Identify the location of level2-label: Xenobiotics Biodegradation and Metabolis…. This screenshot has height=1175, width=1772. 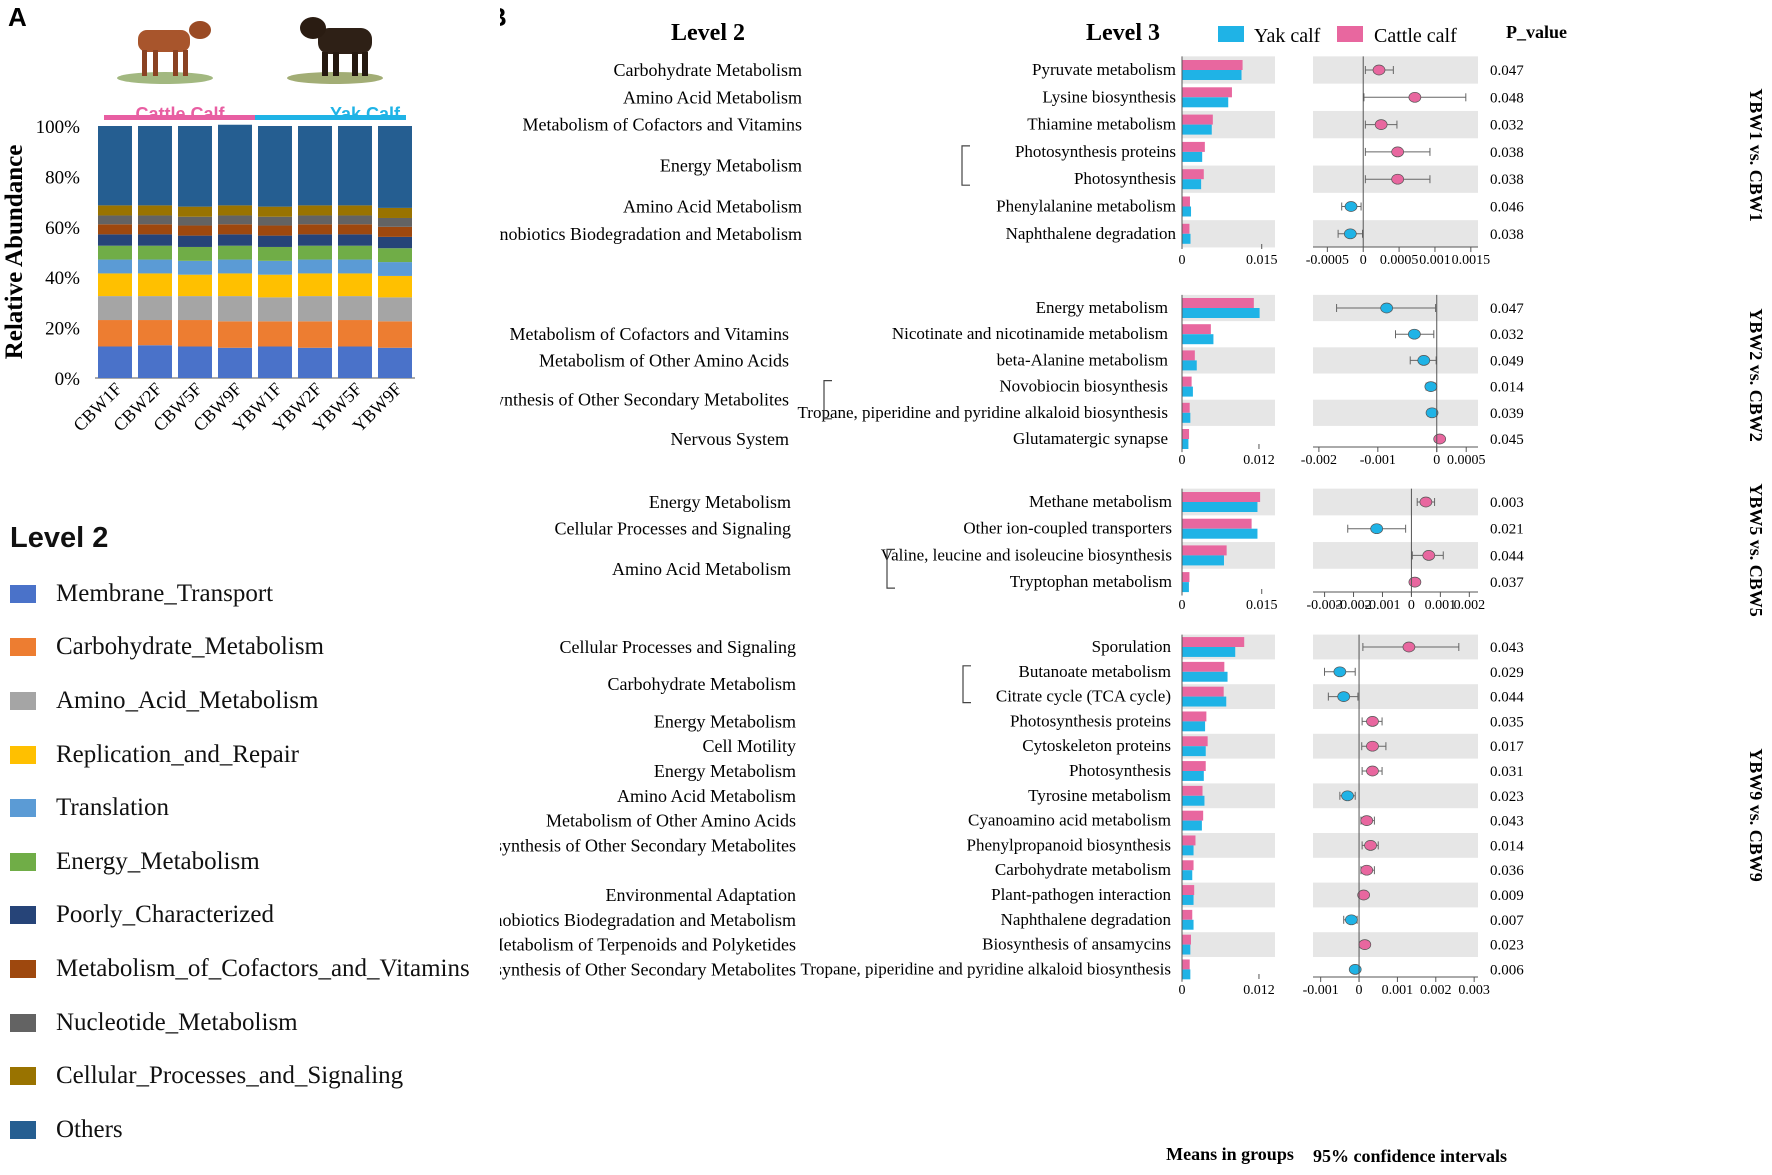
(648, 920).